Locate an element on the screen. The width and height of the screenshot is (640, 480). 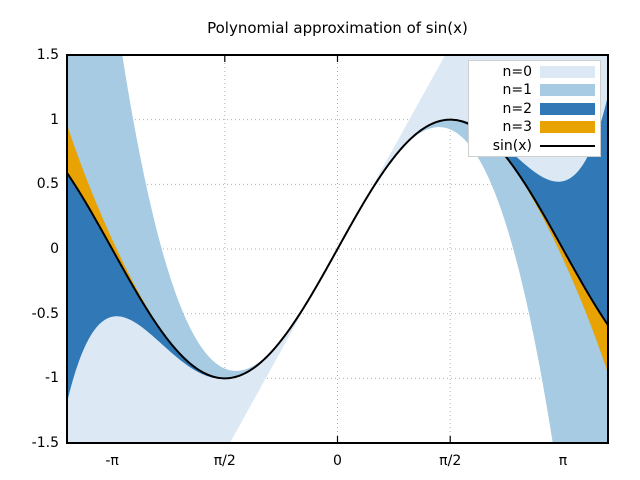
x-tick-label: 0 is located at coordinates (337, 461).